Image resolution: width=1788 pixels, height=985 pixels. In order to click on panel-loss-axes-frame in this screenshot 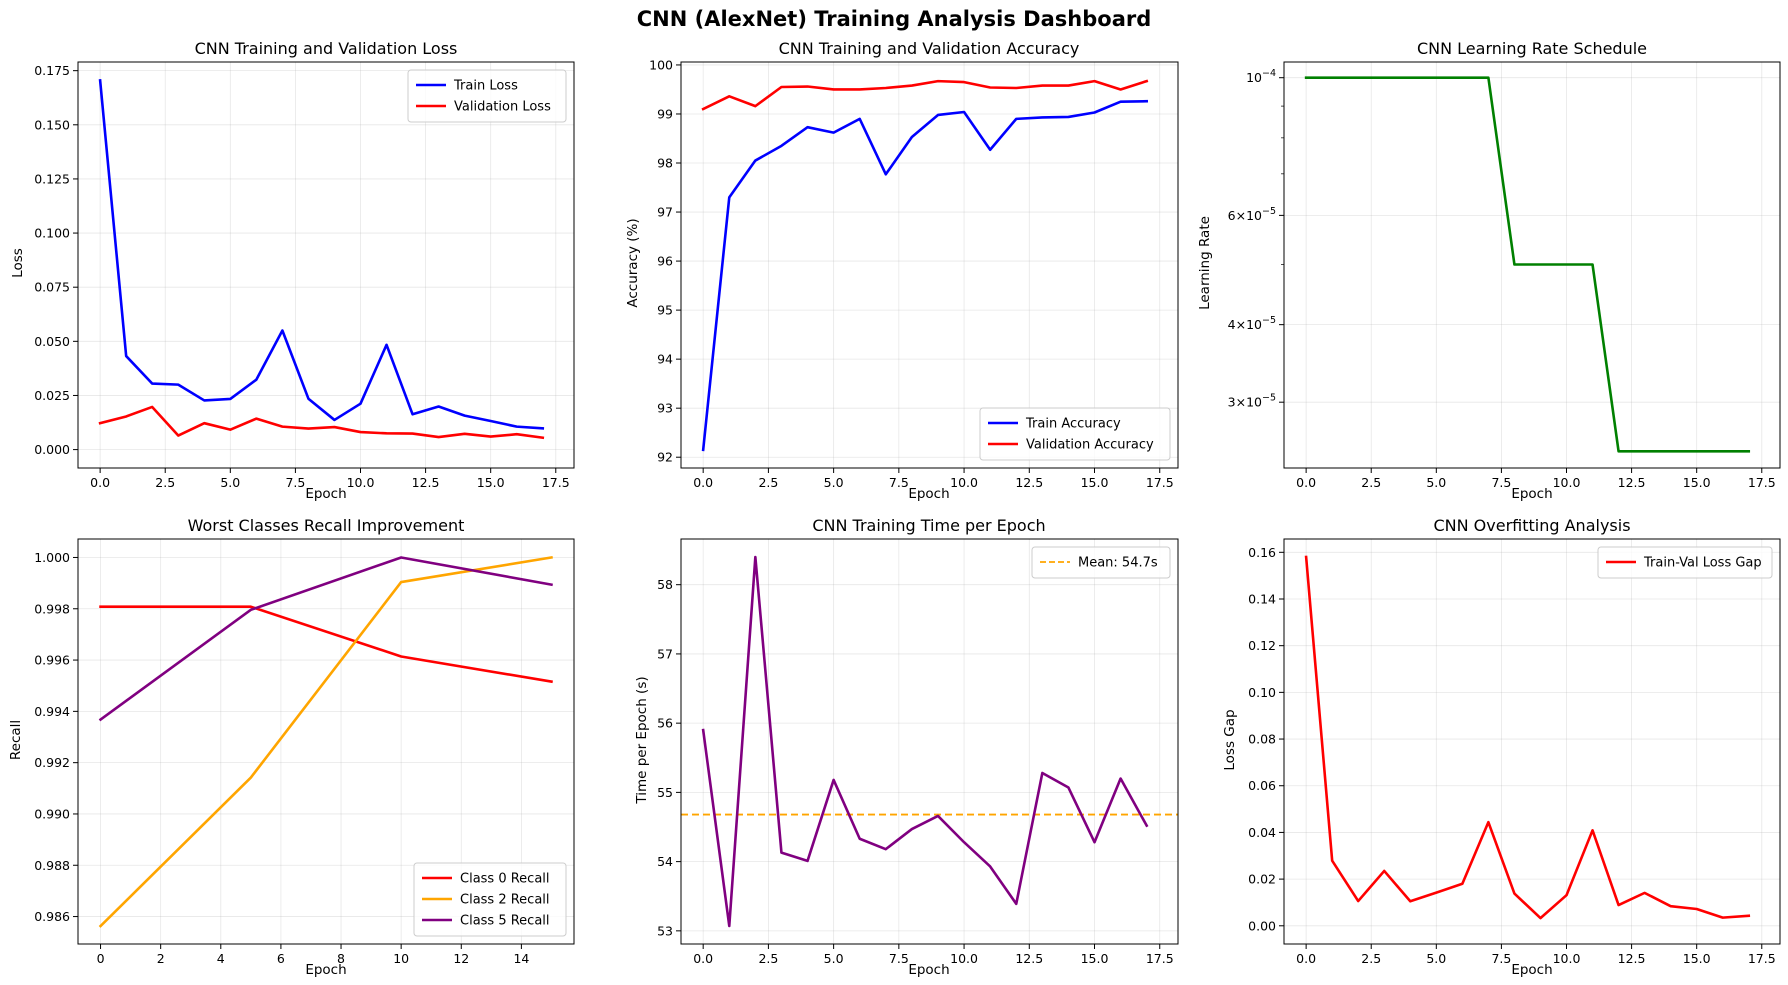, I will do `click(326, 265)`.